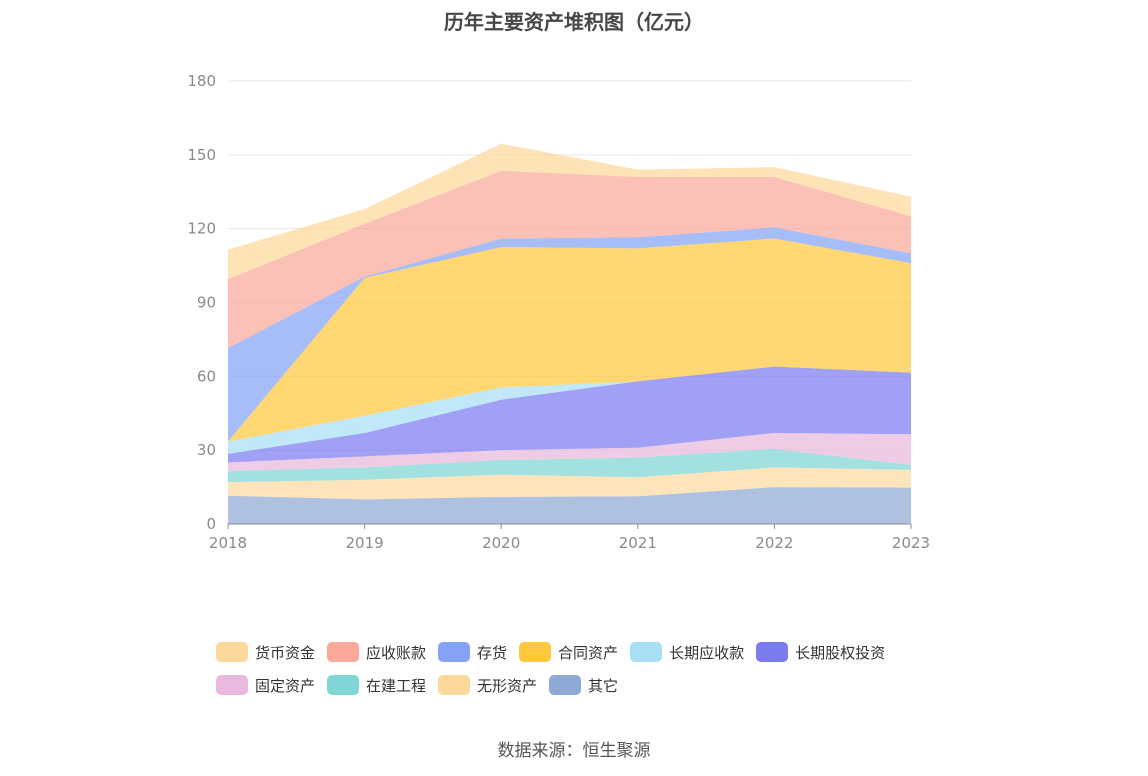 Image resolution: width=1148 pixels, height=776 pixels. What do you see at coordinates (492, 652) in the screenshot?
I see `legend-label: 存货` at bounding box center [492, 652].